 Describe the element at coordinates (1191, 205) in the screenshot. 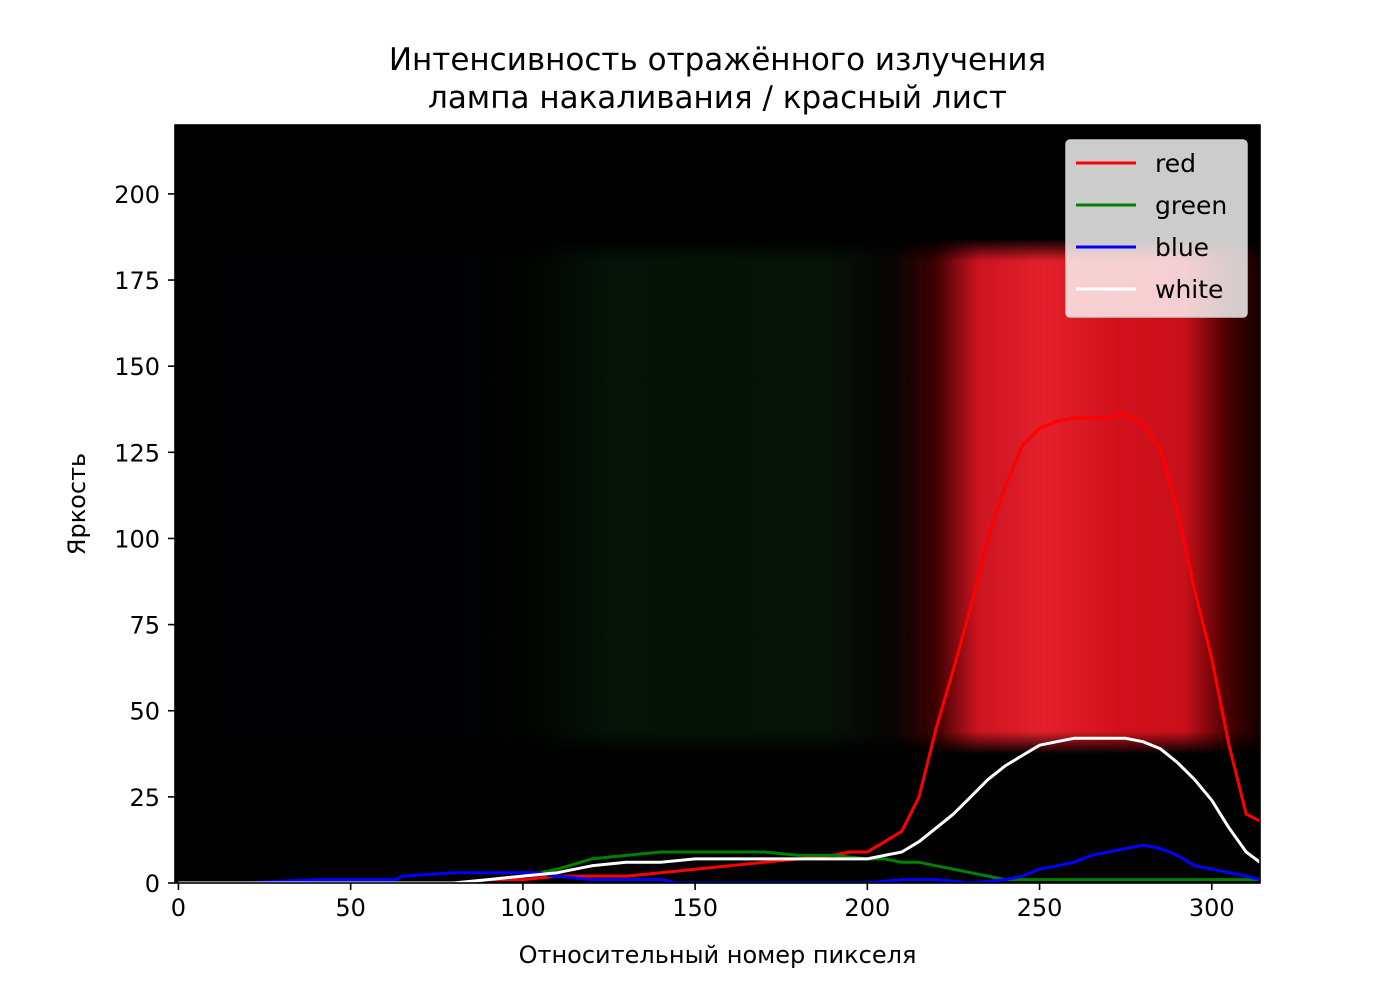

I see `legend-label-green: green` at that location.